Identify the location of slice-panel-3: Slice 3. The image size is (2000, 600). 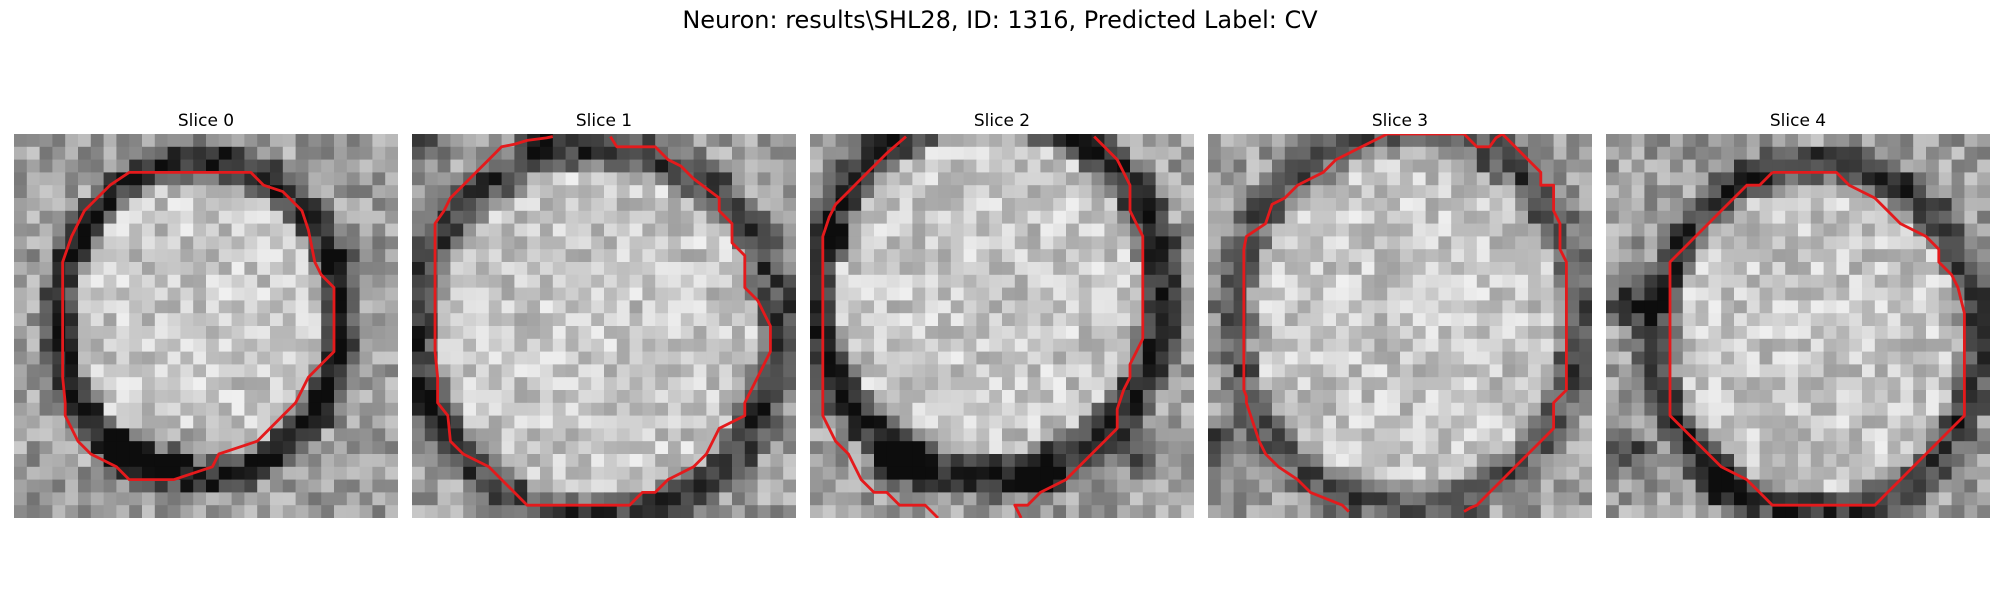
(1400, 314).